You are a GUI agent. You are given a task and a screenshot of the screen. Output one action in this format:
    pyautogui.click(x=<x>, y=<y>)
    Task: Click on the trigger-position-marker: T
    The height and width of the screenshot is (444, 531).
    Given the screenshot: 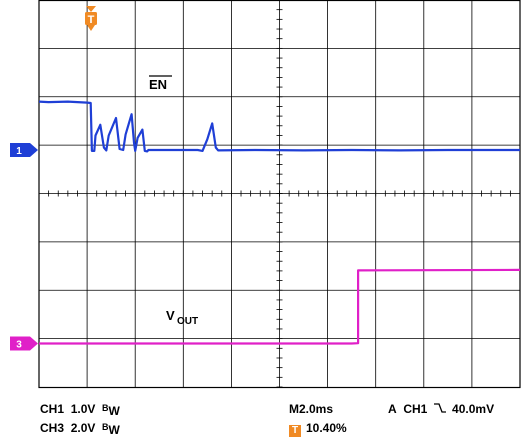 What is the action you would take?
    pyautogui.click(x=91, y=18)
    